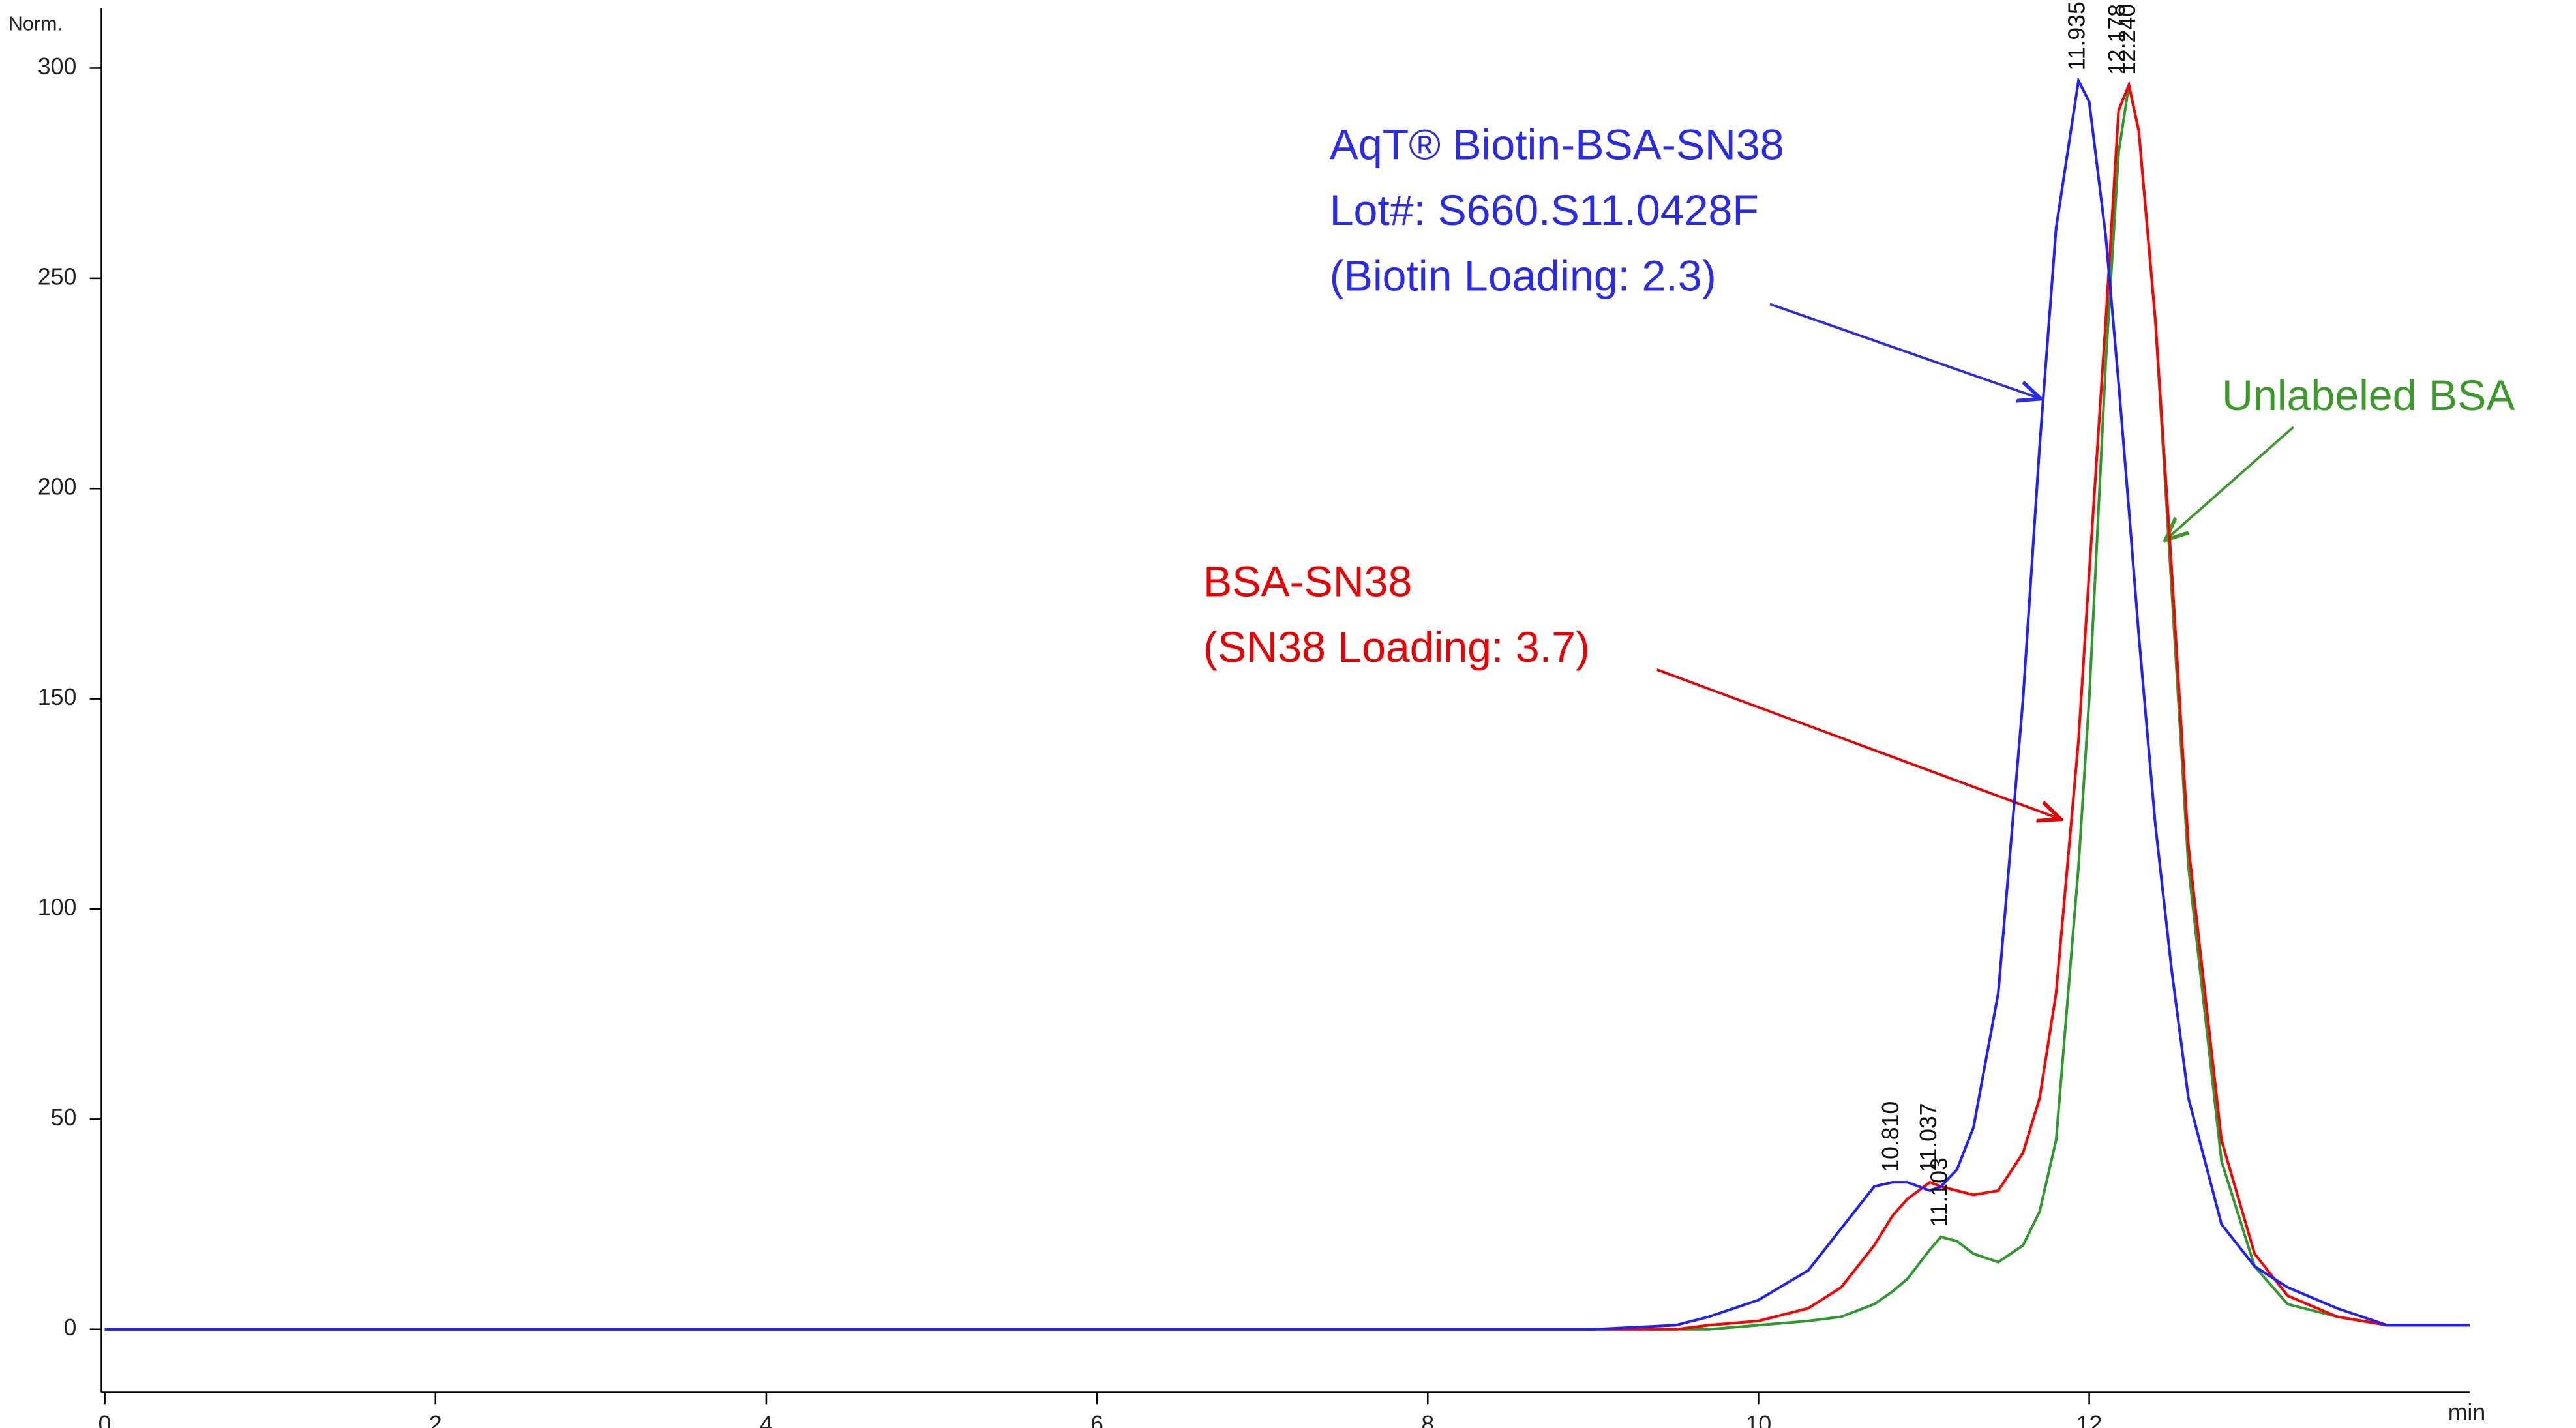 This screenshot has height=1428, width=2576. What do you see at coordinates (1759, 1419) in the screenshot?
I see `x-tick-label: 10` at bounding box center [1759, 1419].